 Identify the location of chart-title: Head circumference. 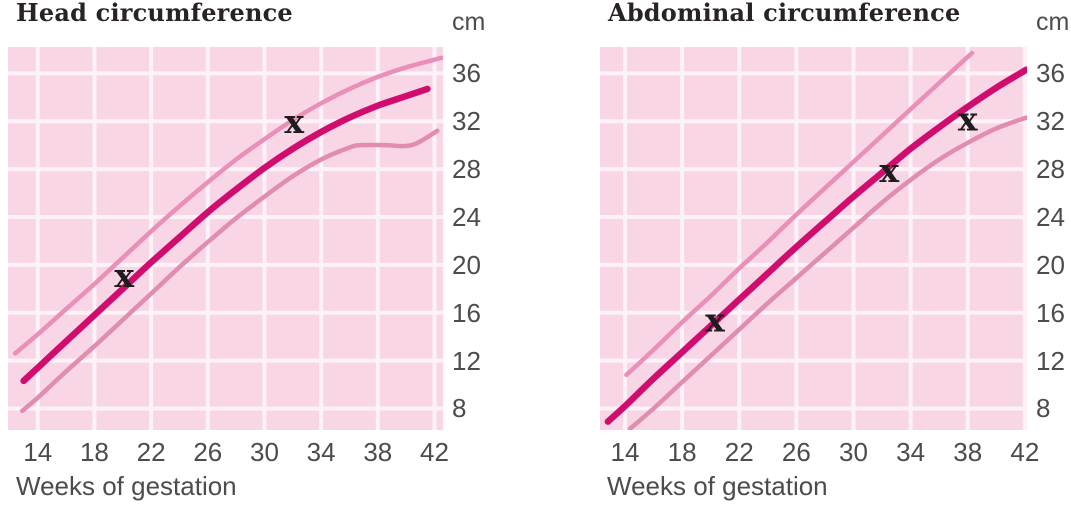
(154, 13).